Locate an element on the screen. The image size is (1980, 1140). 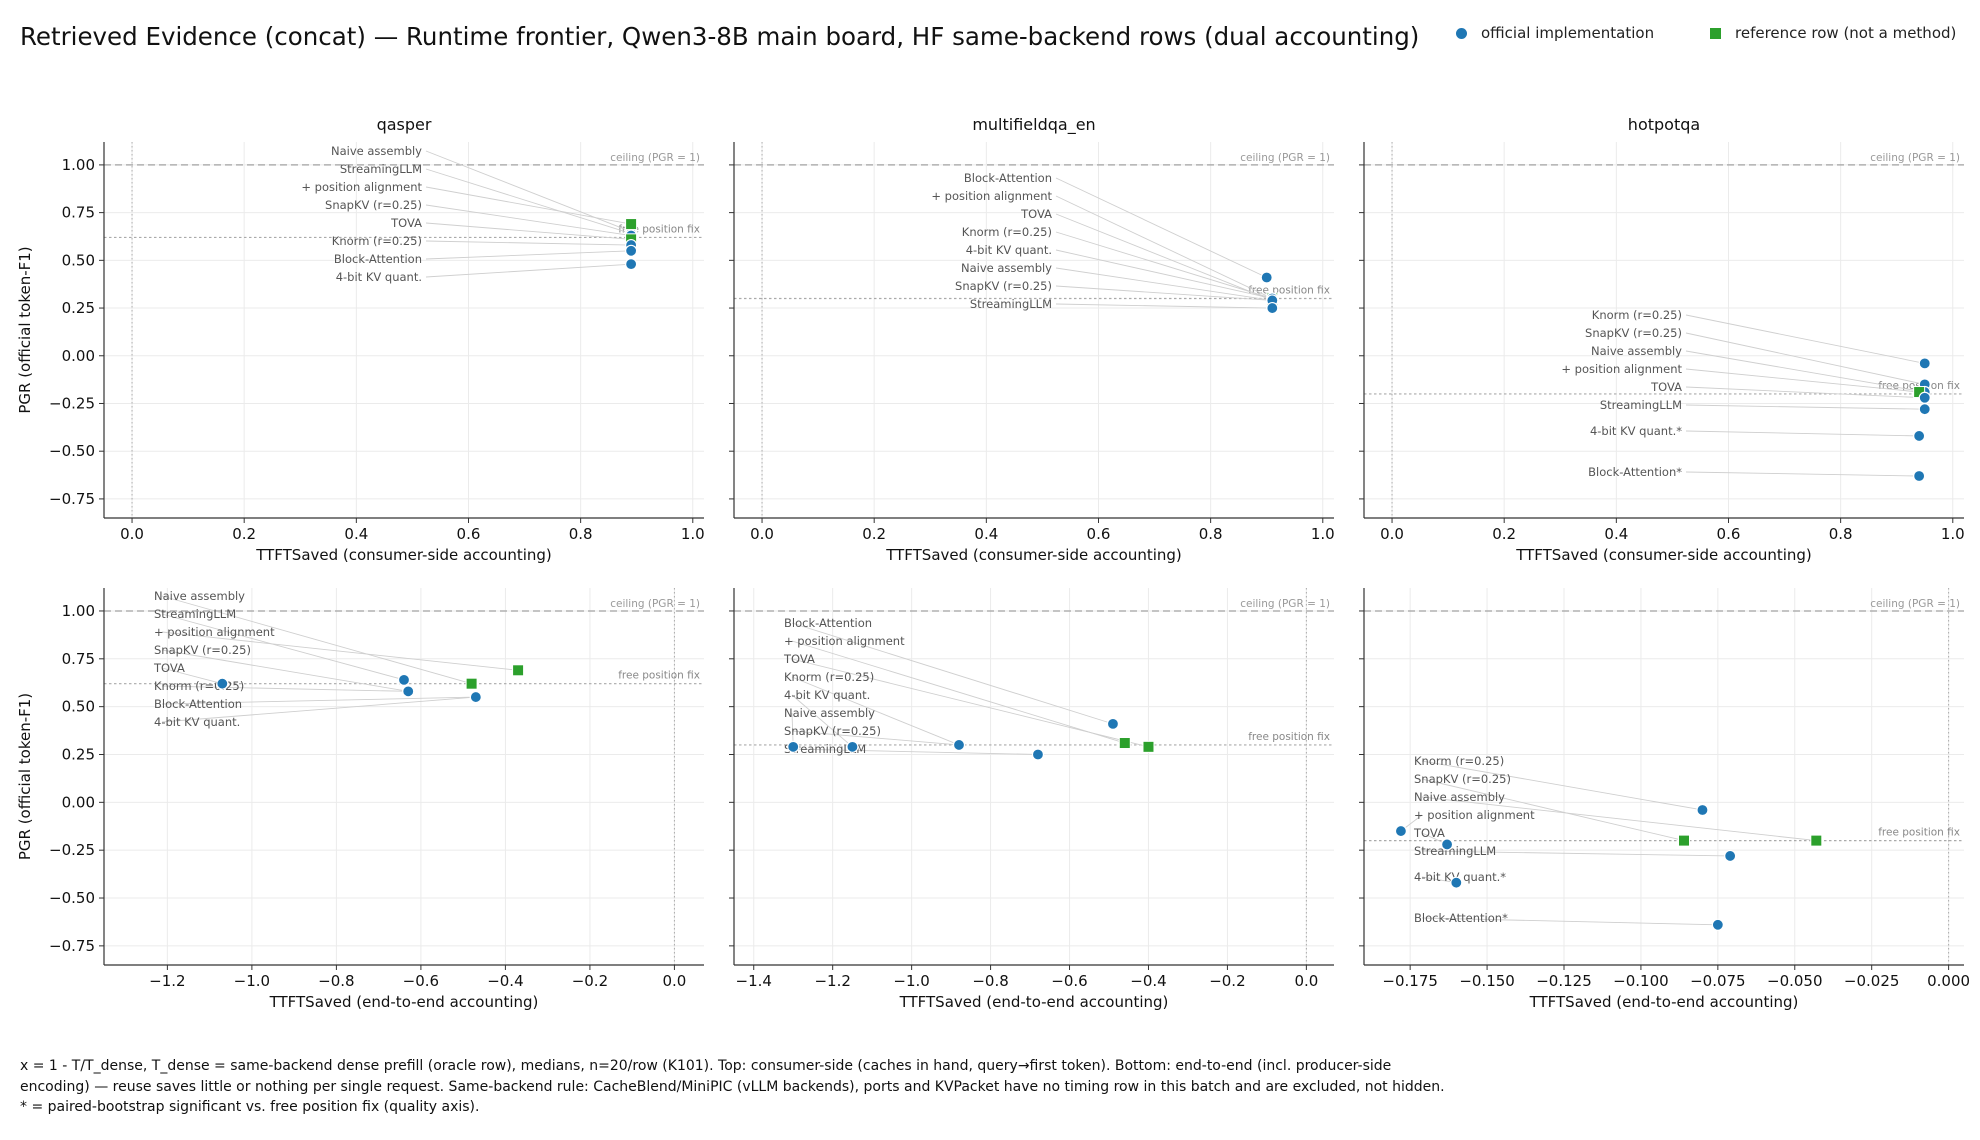
panel-6-x-tick-label: −0.075 is located at coordinates (1718, 981).